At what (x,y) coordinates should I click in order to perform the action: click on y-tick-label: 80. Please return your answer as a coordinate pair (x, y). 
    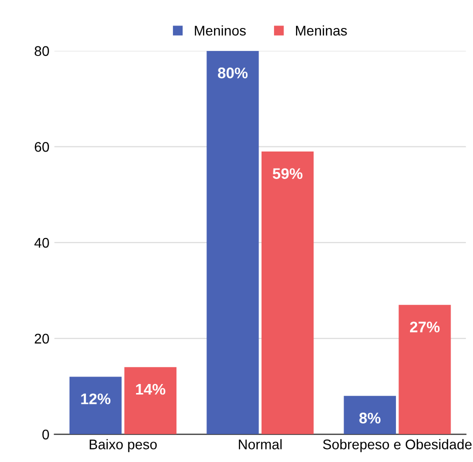
    Looking at the image, I should click on (41, 51).